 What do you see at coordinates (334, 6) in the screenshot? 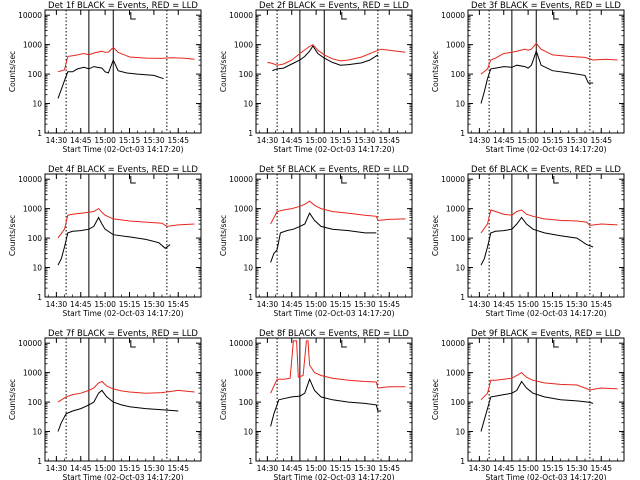
I see `panel-title: Det 2f BLACK = Events, RED = LLD` at bounding box center [334, 6].